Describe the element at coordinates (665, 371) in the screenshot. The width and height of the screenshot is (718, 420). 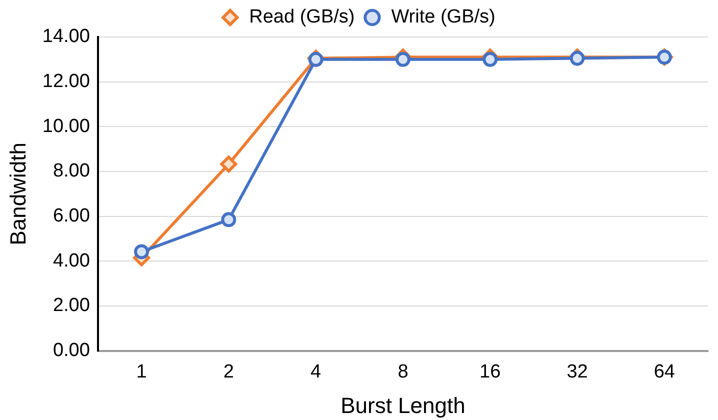
I see `x-tick-label: 64` at that location.